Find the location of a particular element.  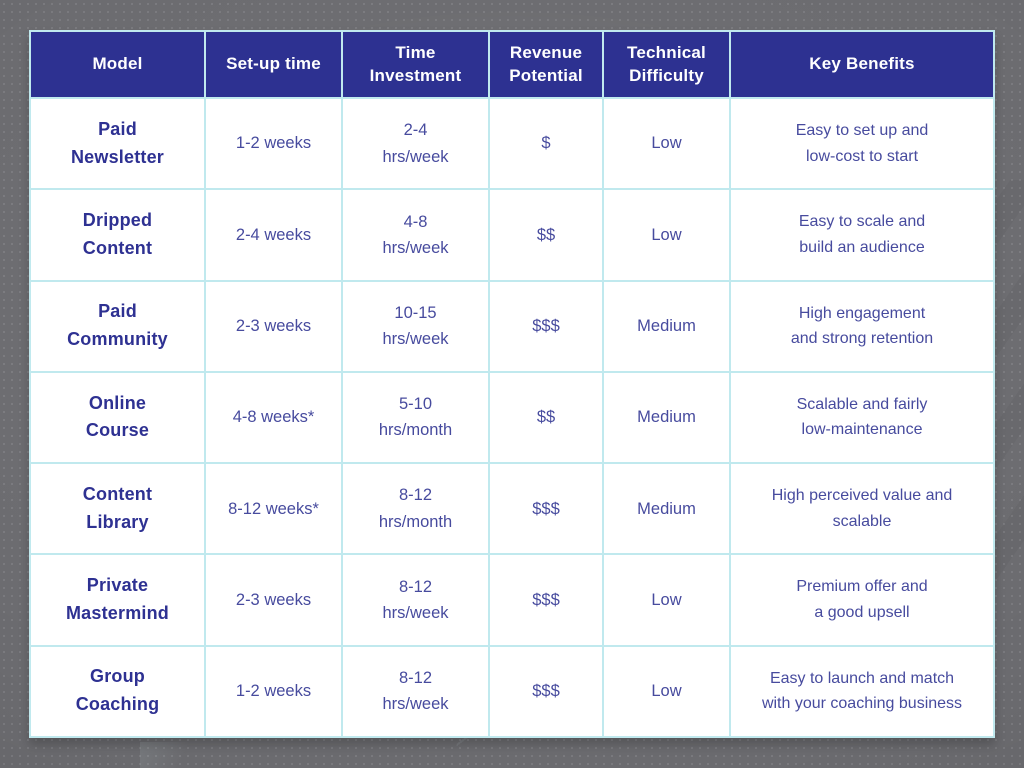

setup-time-cell: 4-8 weeks* is located at coordinates (273, 417).